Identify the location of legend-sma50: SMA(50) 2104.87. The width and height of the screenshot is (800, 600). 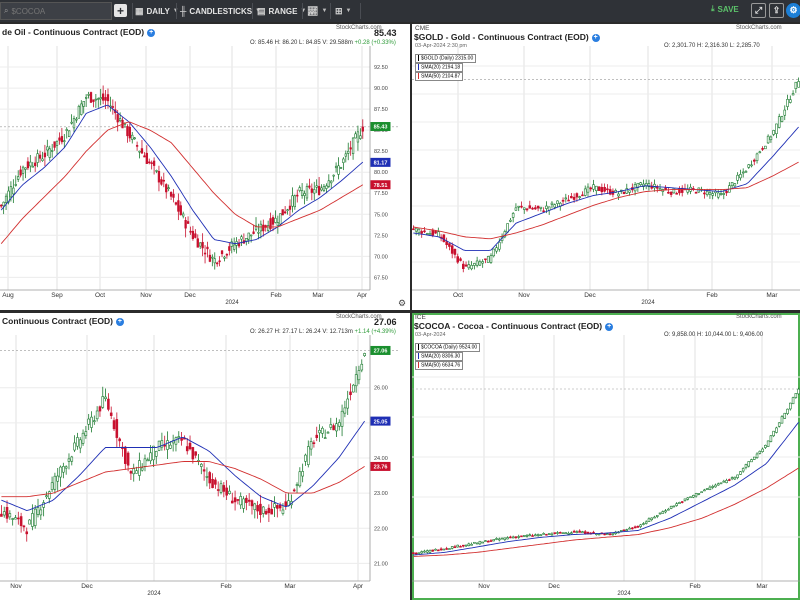
(439, 77).